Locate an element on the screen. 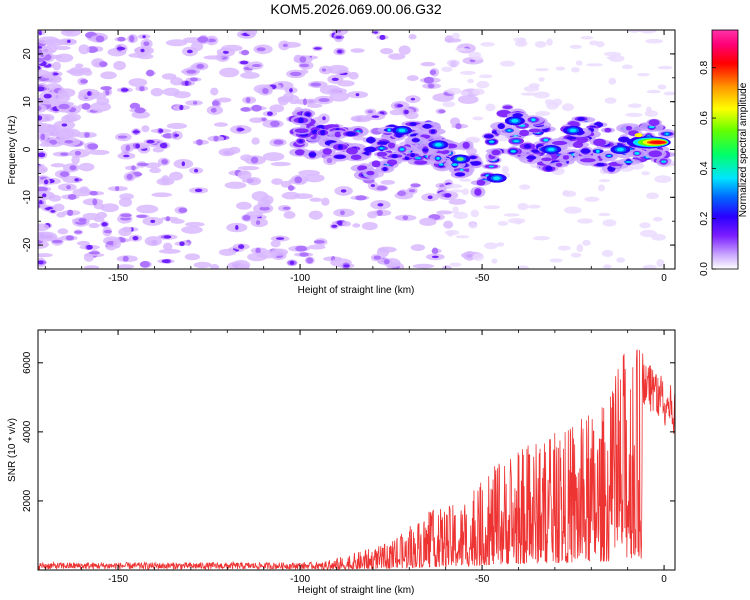  colorbar-tick-label: 0.0 is located at coordinates (704, 269).